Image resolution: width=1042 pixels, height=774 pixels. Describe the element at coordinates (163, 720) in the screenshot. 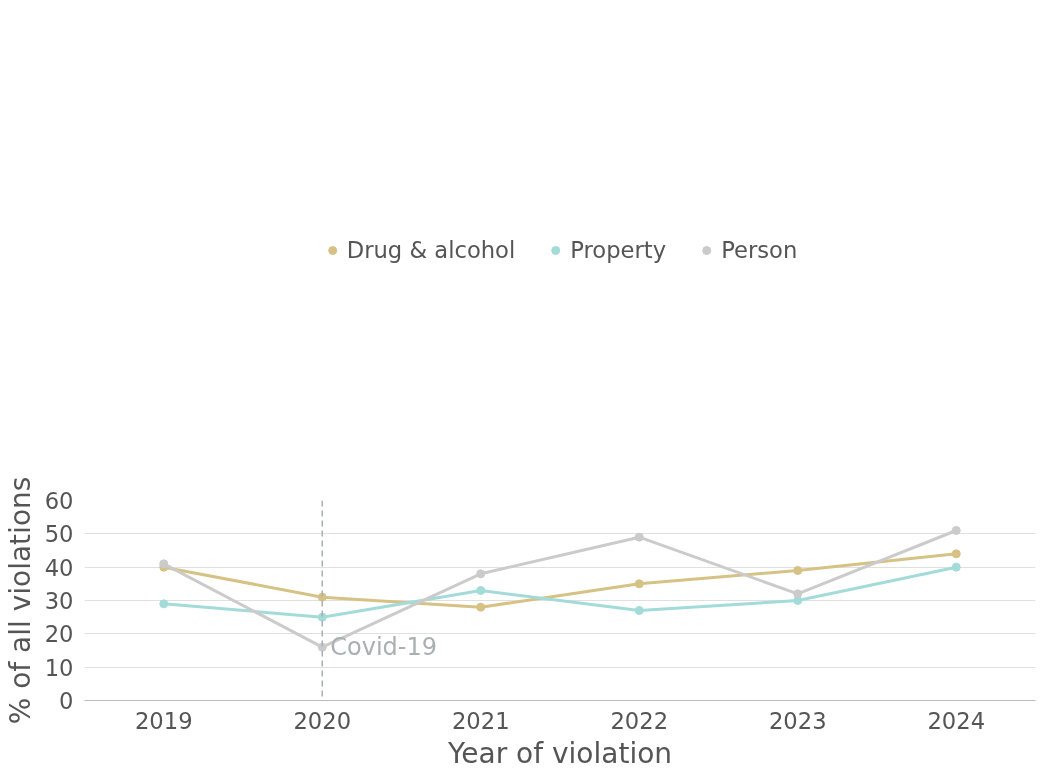

I see `x-tick-label: 2019` at that location.